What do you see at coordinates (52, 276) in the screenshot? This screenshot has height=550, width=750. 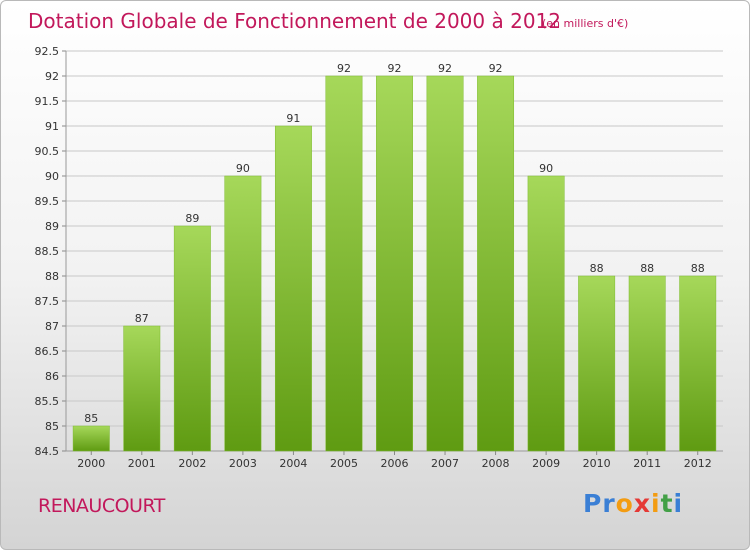 I see `y-tick-label: 88` at bounding box center [52, 276].